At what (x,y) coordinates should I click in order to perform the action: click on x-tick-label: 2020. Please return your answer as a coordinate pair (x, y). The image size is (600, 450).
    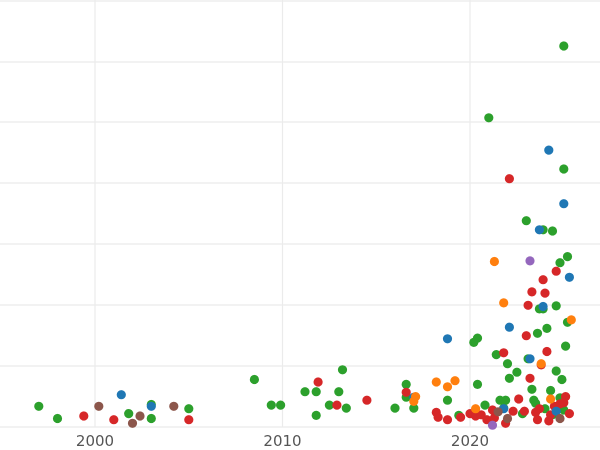
    Looking at the image, I should click on (470, 441).